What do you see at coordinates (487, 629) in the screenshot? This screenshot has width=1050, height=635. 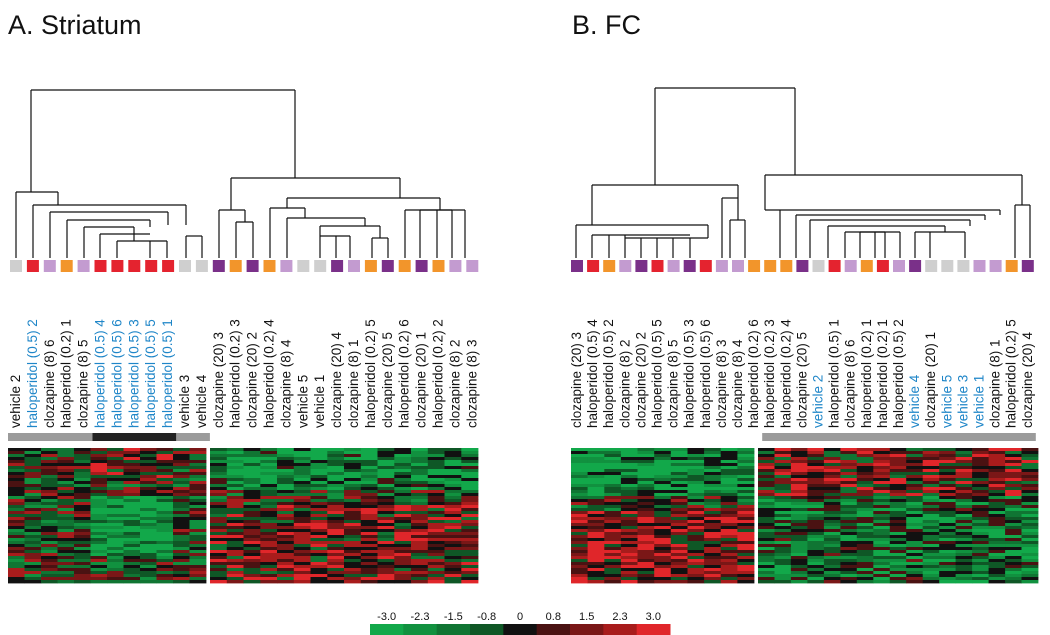 I see `legend-swatch` at bounding box center [487, 629].